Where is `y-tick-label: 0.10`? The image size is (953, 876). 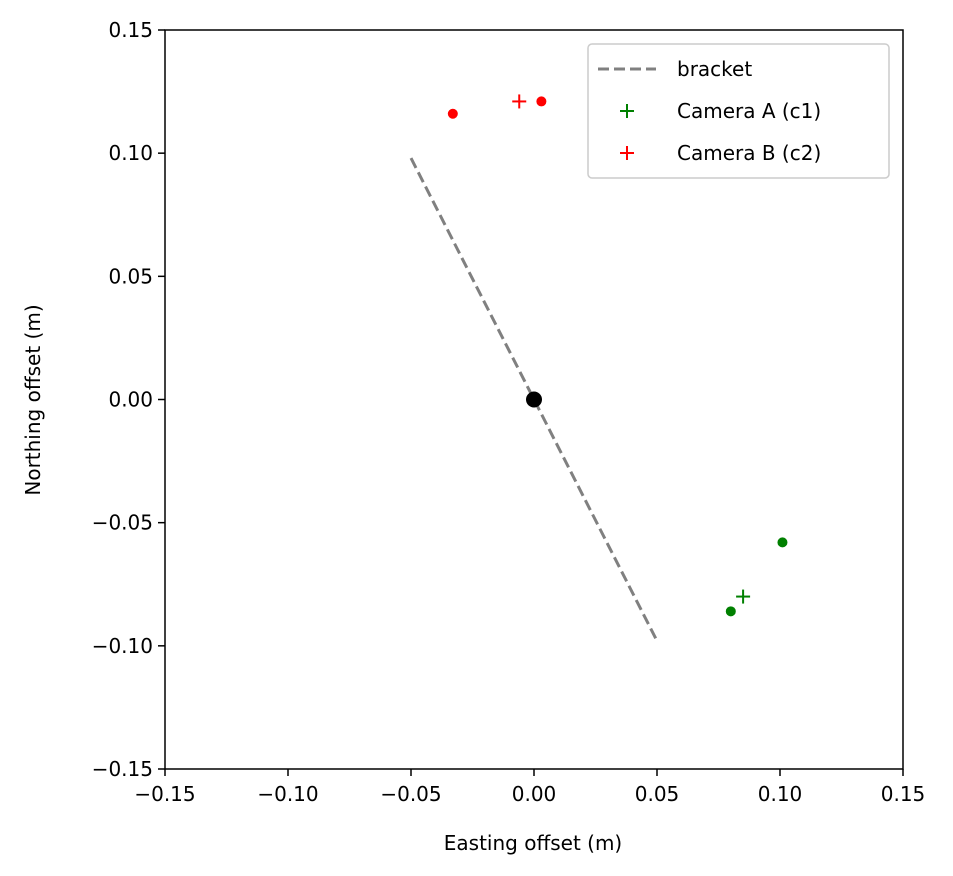 y-tick-label: 0.10 is located at coordinates (130, 153).